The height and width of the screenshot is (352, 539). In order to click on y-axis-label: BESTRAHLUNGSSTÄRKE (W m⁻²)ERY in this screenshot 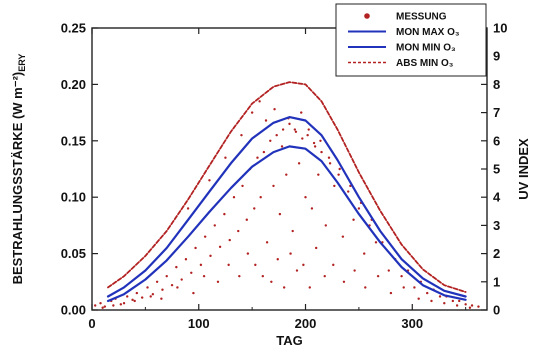, I will do `click(18, 169)`.